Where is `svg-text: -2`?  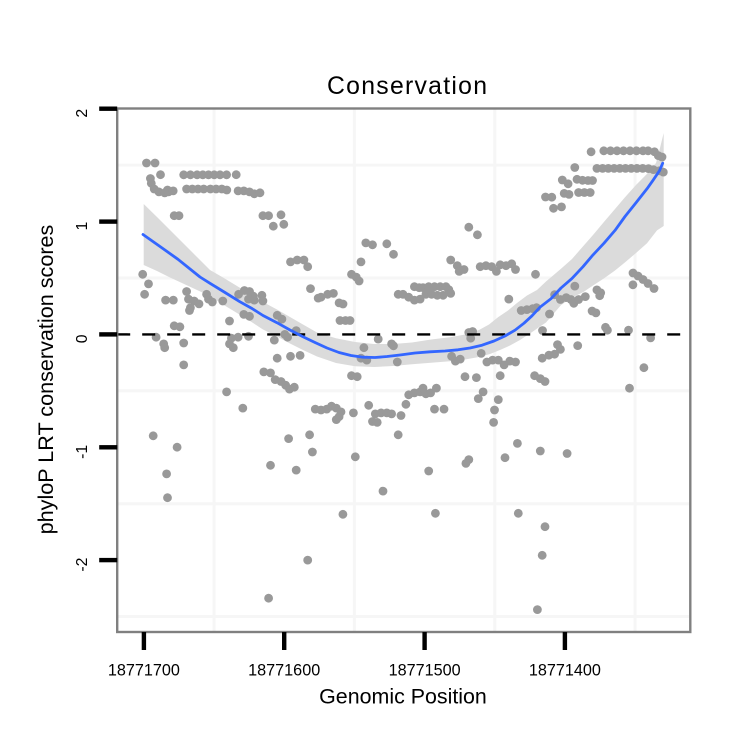 svg-text: -2 is located at coordinates (82, 565).